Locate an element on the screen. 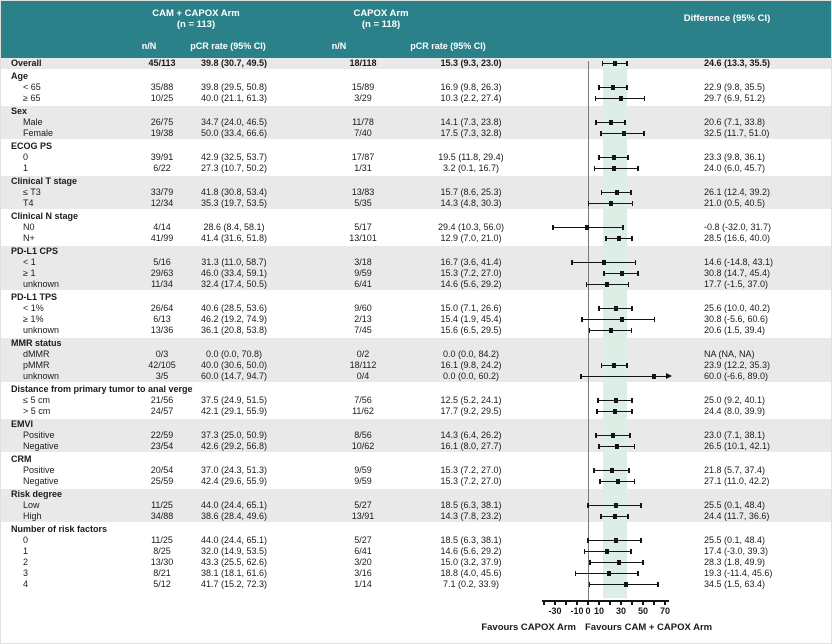 Image resolution: width=832 pixels, height=644 pixels. arm2-nN-value: 11/62 is located at coordinates (363, 411).